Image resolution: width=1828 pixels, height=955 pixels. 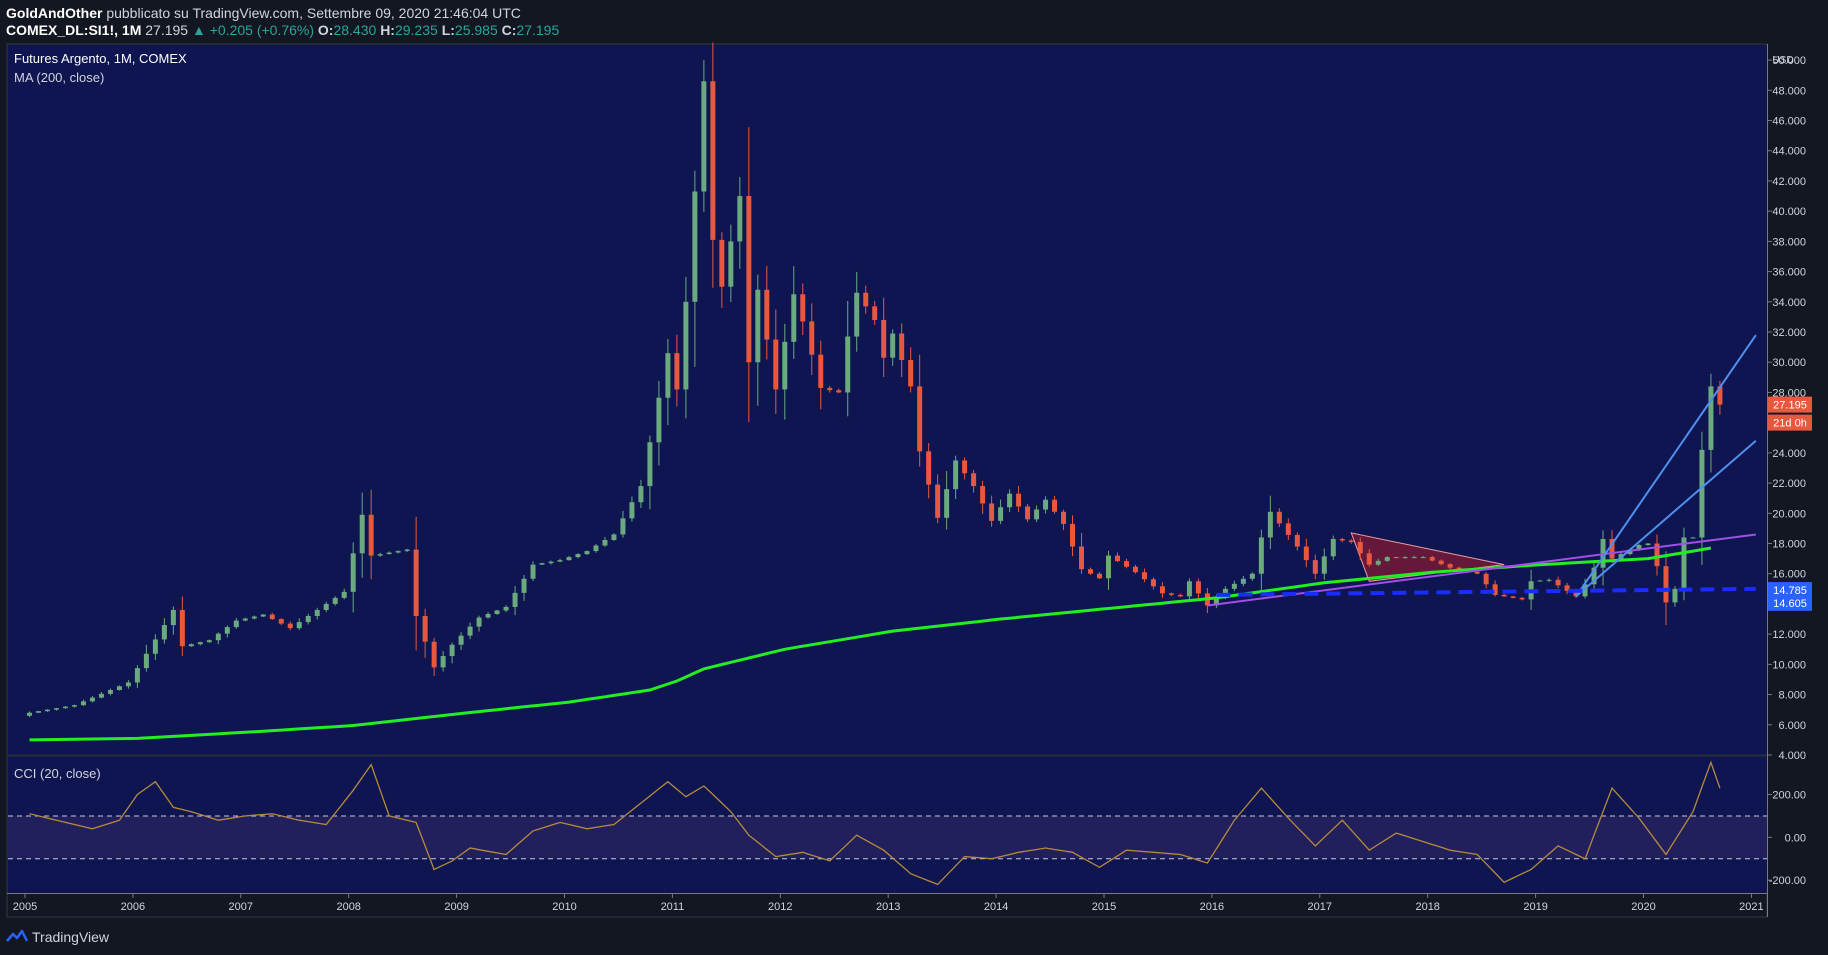 I want to click on ma-indicator-label: MA (200, close), so click(x=59, y=77).